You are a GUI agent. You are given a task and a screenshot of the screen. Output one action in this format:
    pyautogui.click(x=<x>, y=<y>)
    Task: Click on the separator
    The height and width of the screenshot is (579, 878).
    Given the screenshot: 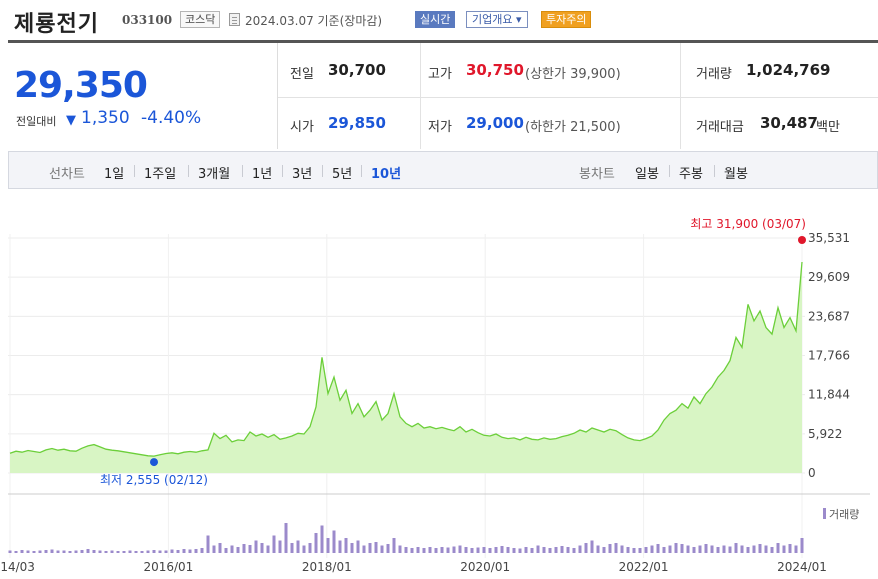 What is the action you would take?
    pyautogui.click(x=188, y=171)
    